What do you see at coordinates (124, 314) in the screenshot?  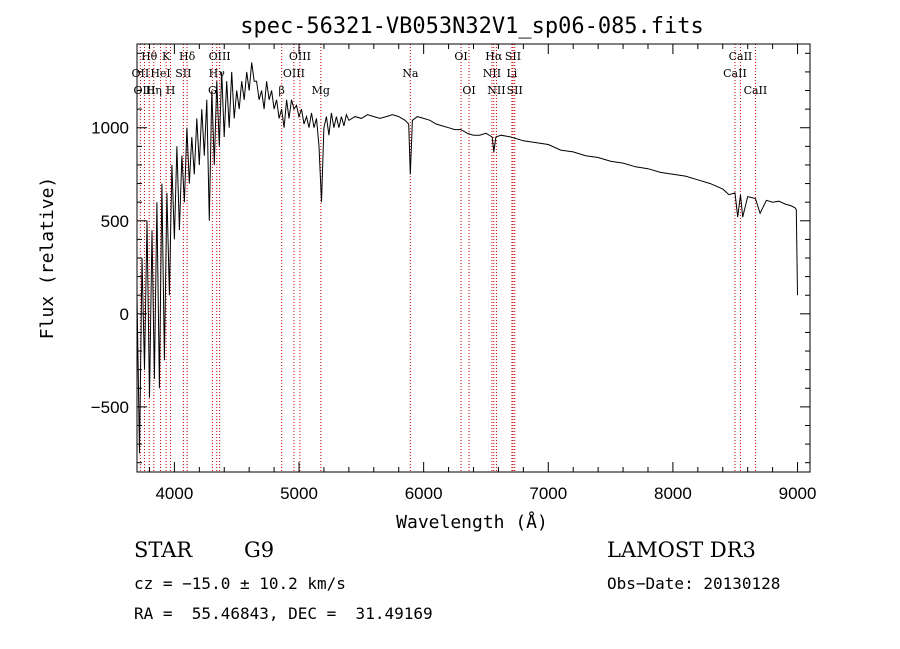 I see `y-tick-label: 0` at bounding box center [124, 314].